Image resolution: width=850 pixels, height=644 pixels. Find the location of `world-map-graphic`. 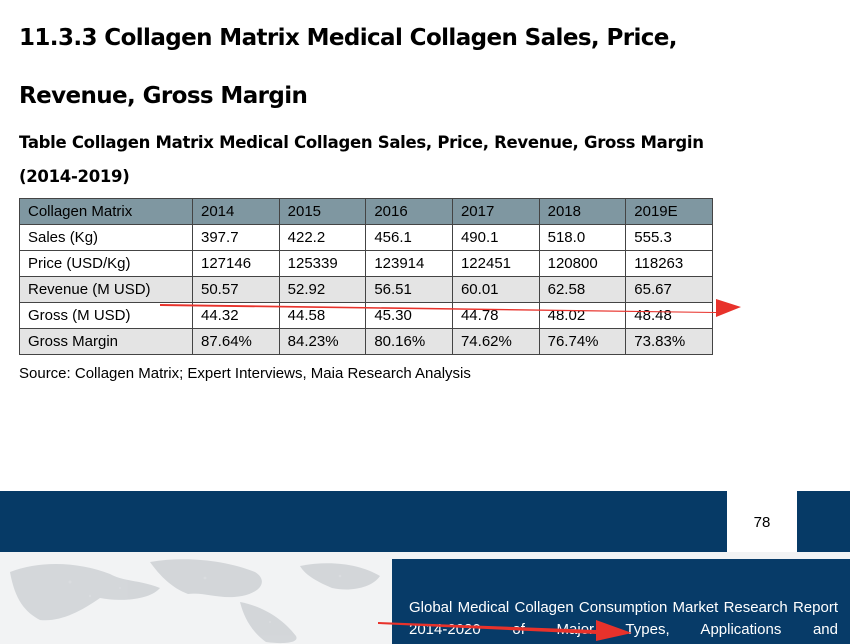

world-map-graphic is located at coordinates (195, 601).